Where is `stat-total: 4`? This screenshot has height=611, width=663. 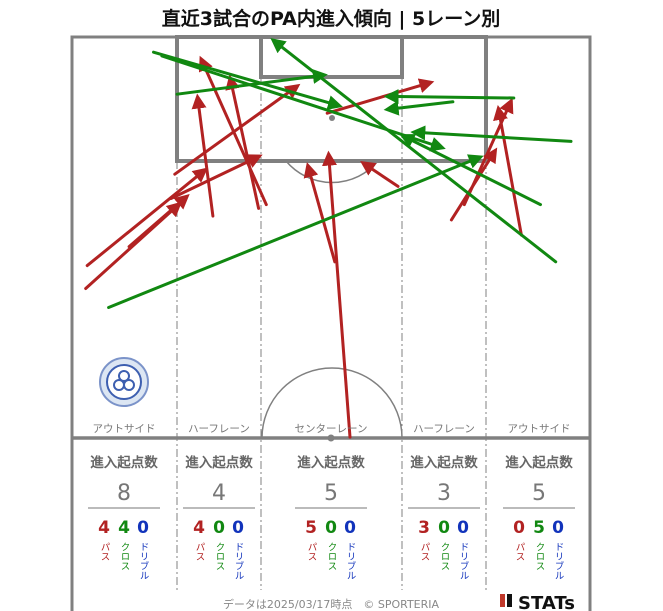
stat-total: 4 is located at coordinates (219, 493).